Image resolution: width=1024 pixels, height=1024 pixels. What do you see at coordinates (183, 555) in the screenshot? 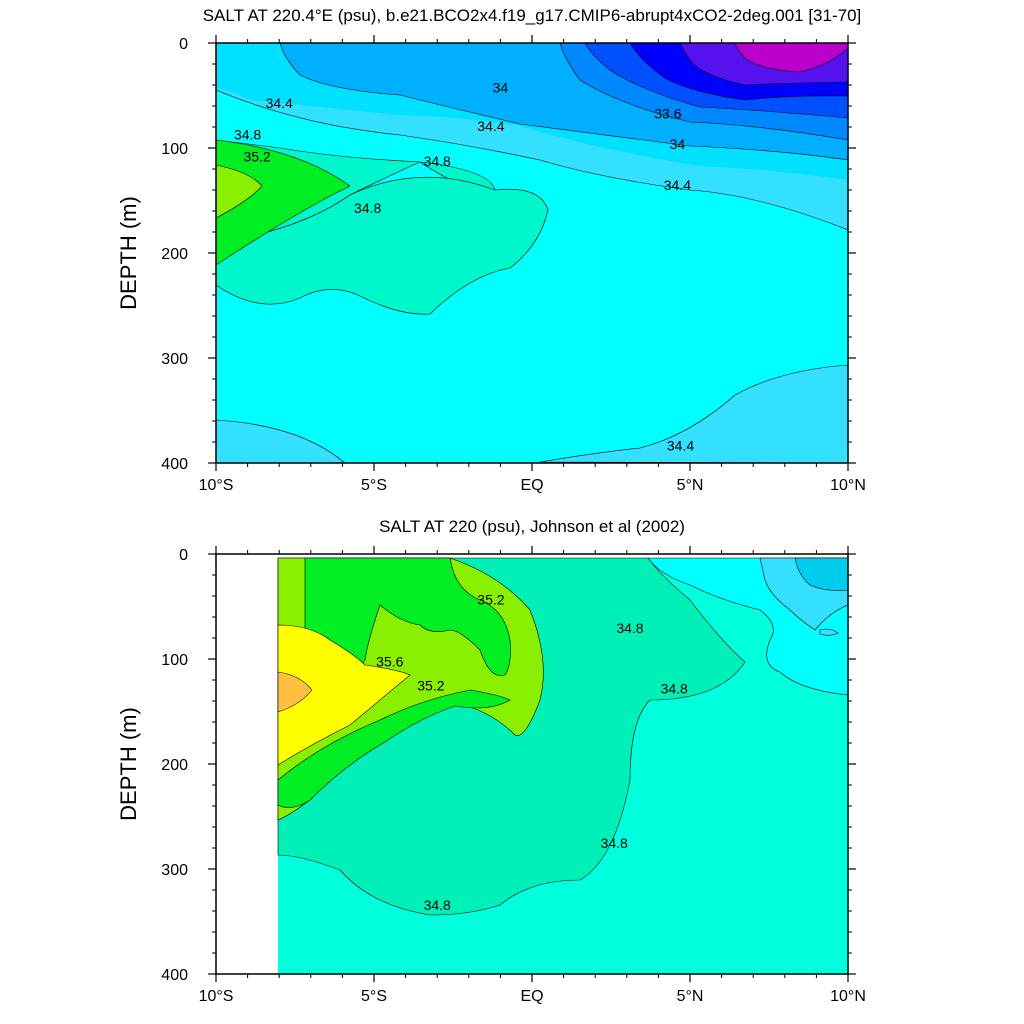
I see `bottom-y-tick-label: 0` at bounding box center [183, 555].